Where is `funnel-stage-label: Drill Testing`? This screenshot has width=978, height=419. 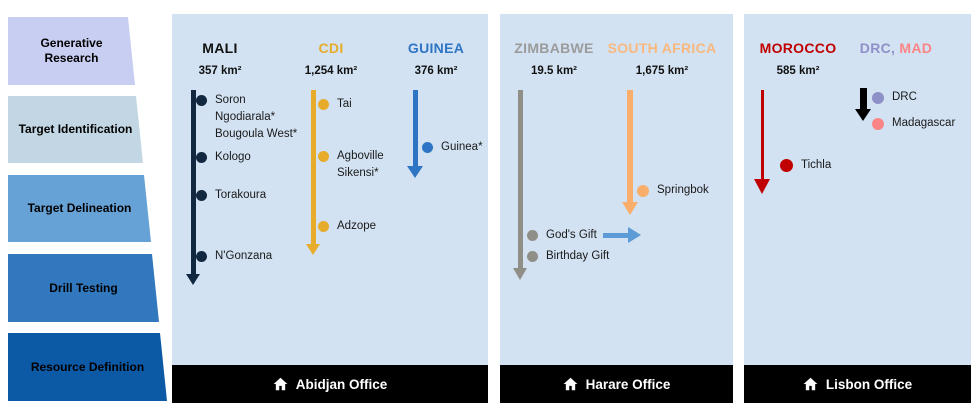
funnel-stage-label: Drill Testing is located at coordinates (83, 287).